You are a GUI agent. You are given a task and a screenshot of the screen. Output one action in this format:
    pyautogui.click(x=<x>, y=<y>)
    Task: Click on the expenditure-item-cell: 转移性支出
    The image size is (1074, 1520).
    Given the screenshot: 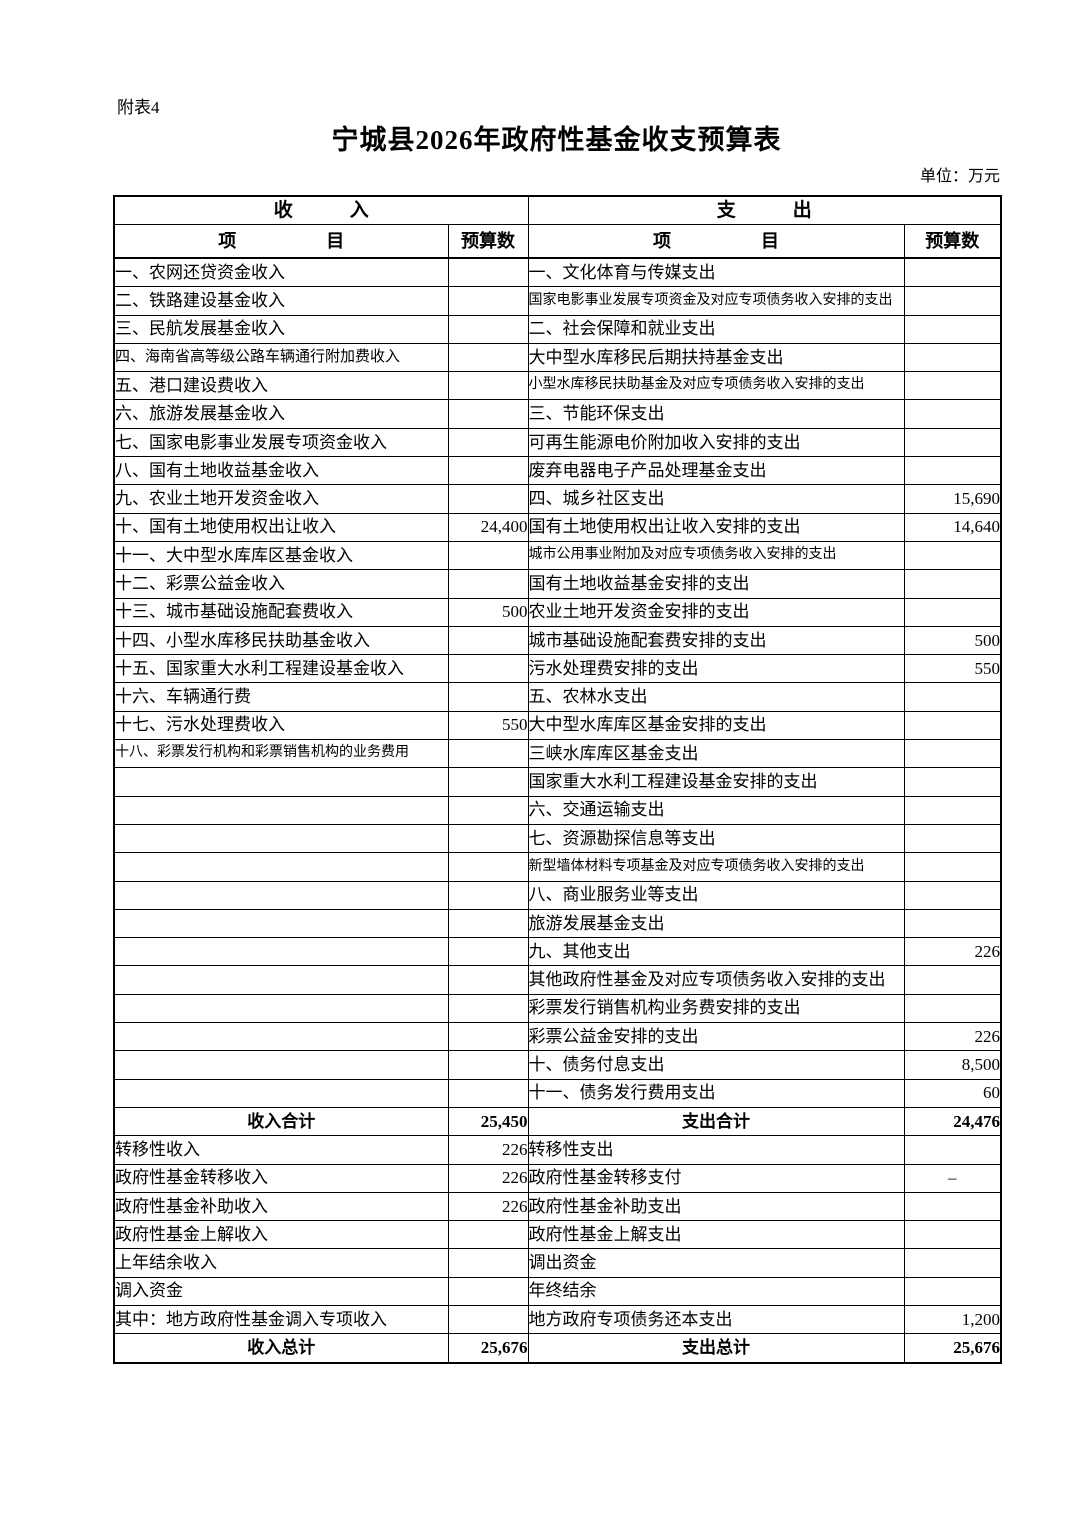 What is the action you would take?
    pyautogui.click(x=716, y=1150)
    